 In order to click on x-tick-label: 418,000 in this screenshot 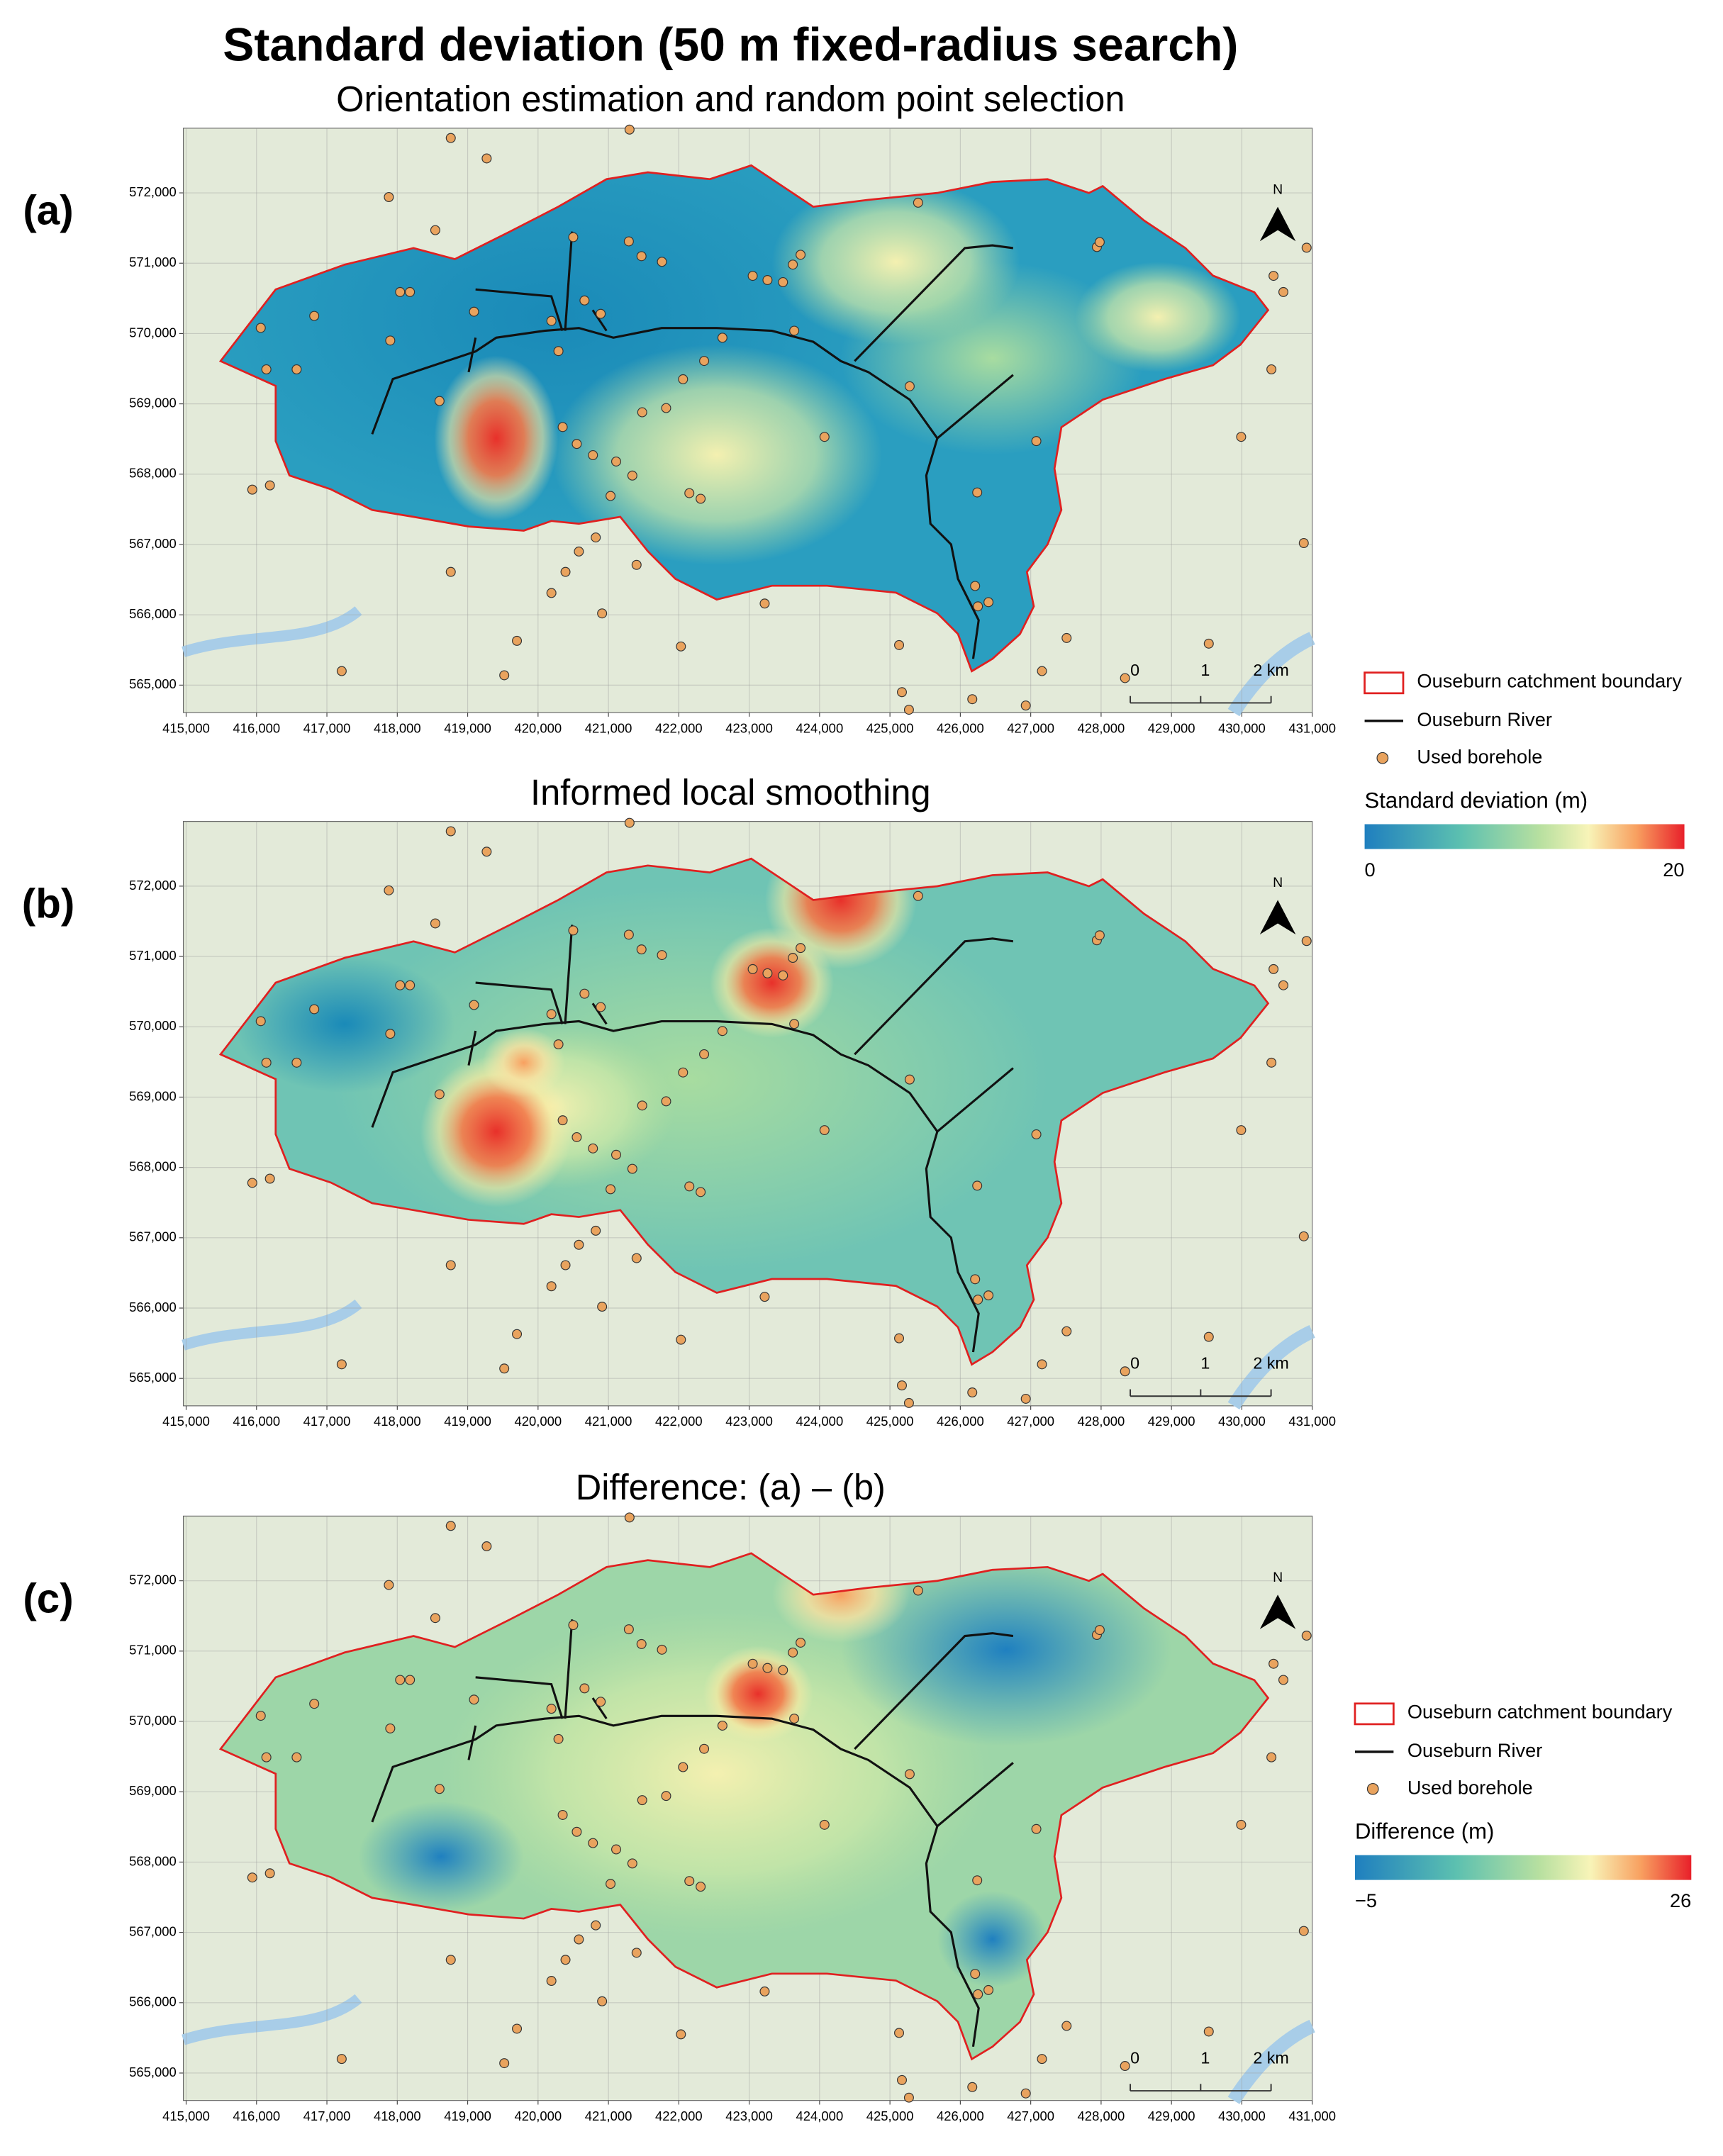, I will do `click(397, 2115)`.